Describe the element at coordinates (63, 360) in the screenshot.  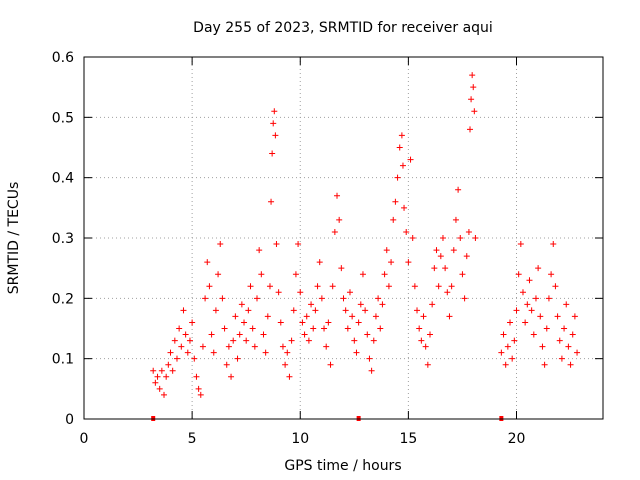
I see `y-tick-label: 0.1` at that location.